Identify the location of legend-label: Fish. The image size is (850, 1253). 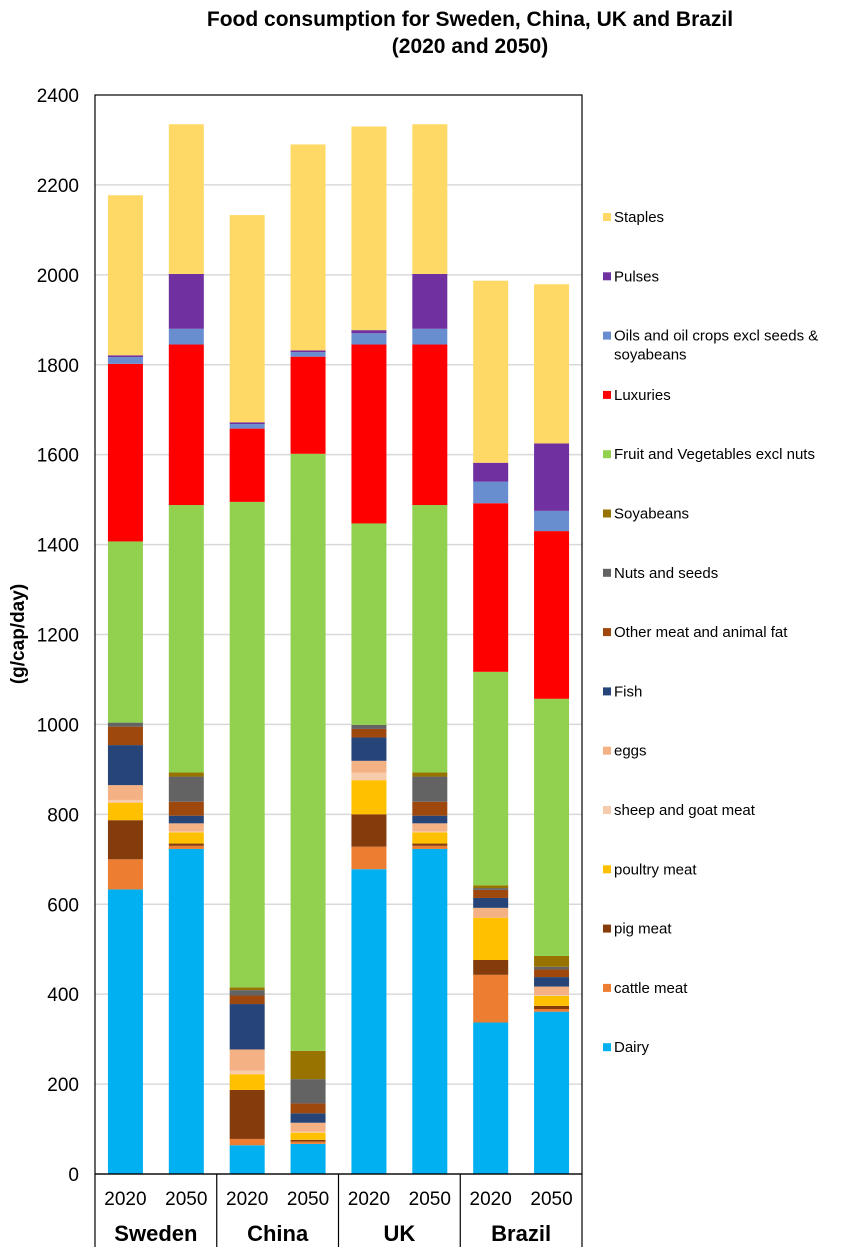
(628, 691).